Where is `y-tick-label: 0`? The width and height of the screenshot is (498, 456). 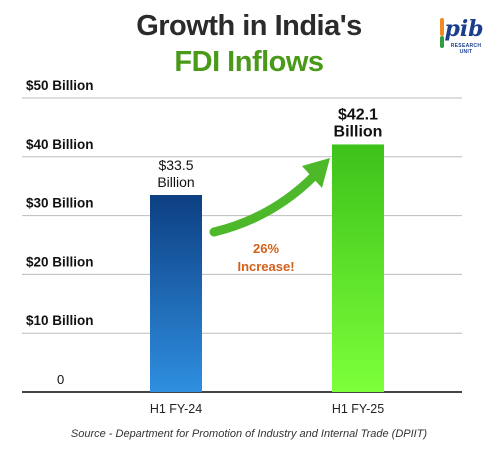 y-tick-label: 0 is located at coordinates (60, 379).